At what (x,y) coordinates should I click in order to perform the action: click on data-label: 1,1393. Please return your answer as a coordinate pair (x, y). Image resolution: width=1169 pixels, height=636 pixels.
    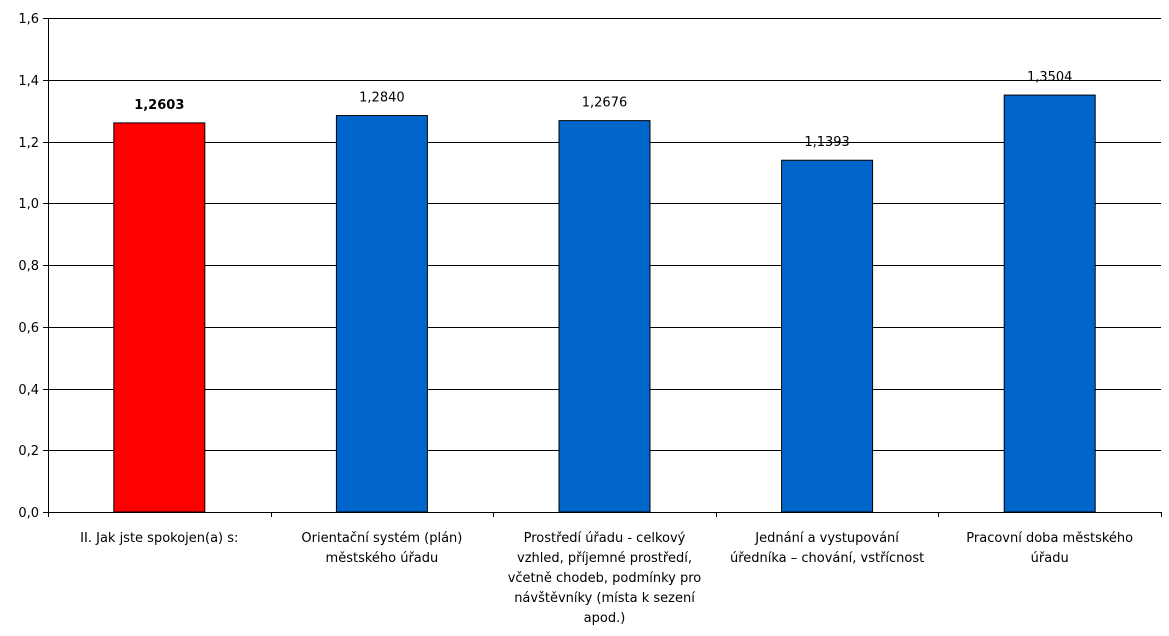
    Looking at the image, I should click on (827, 142).